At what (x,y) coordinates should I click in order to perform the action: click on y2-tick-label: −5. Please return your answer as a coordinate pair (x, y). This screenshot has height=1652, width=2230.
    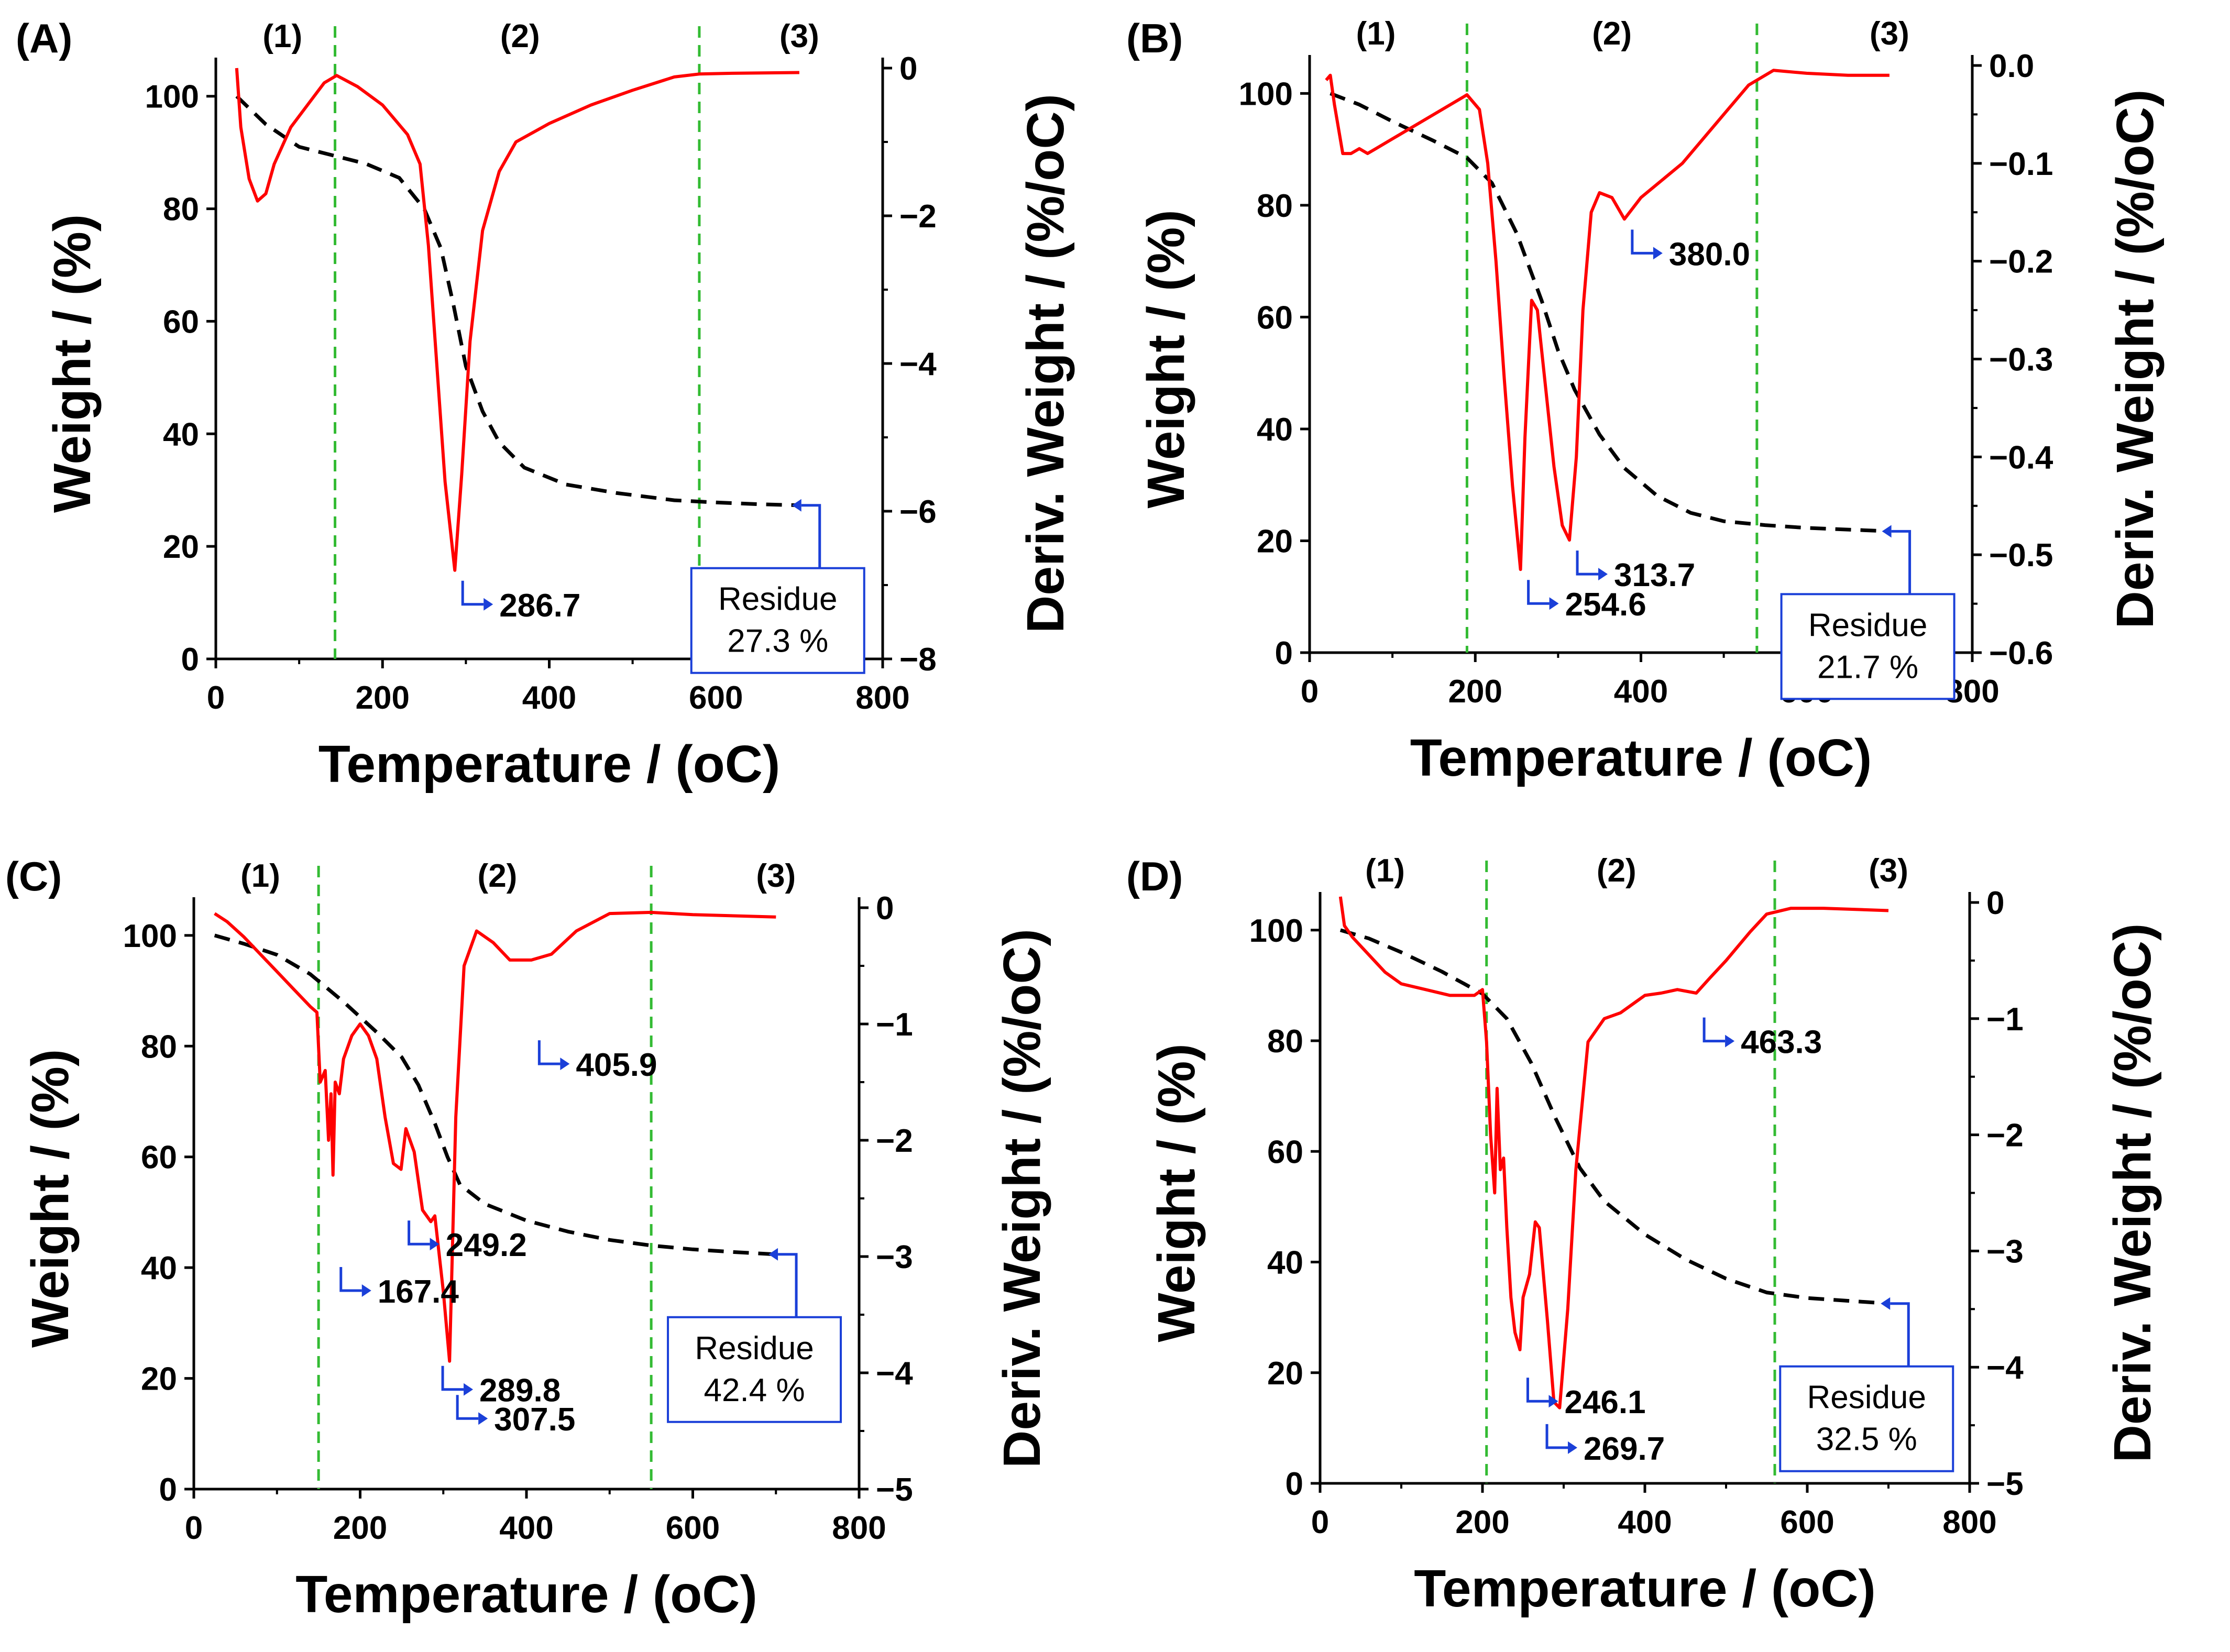
    Looking at the image, I should click on (2005, 1484).